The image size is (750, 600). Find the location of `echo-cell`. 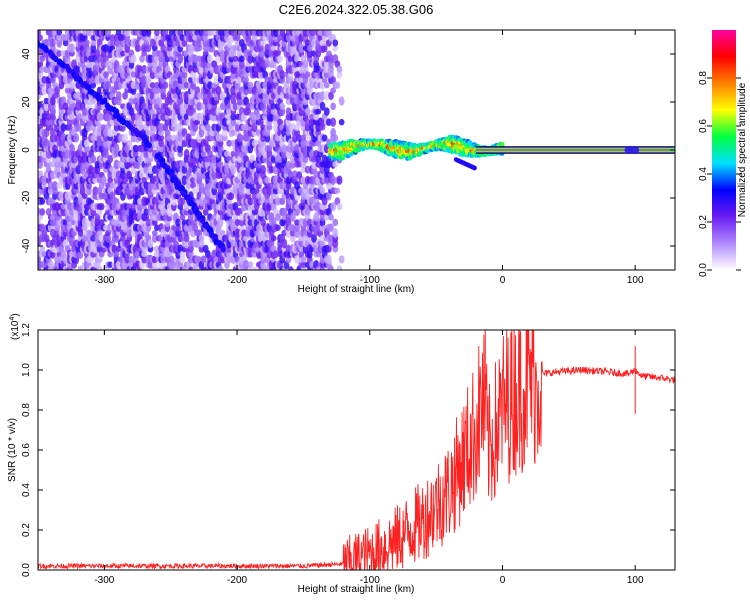

echo-cell is located at coordinates (502, 144).